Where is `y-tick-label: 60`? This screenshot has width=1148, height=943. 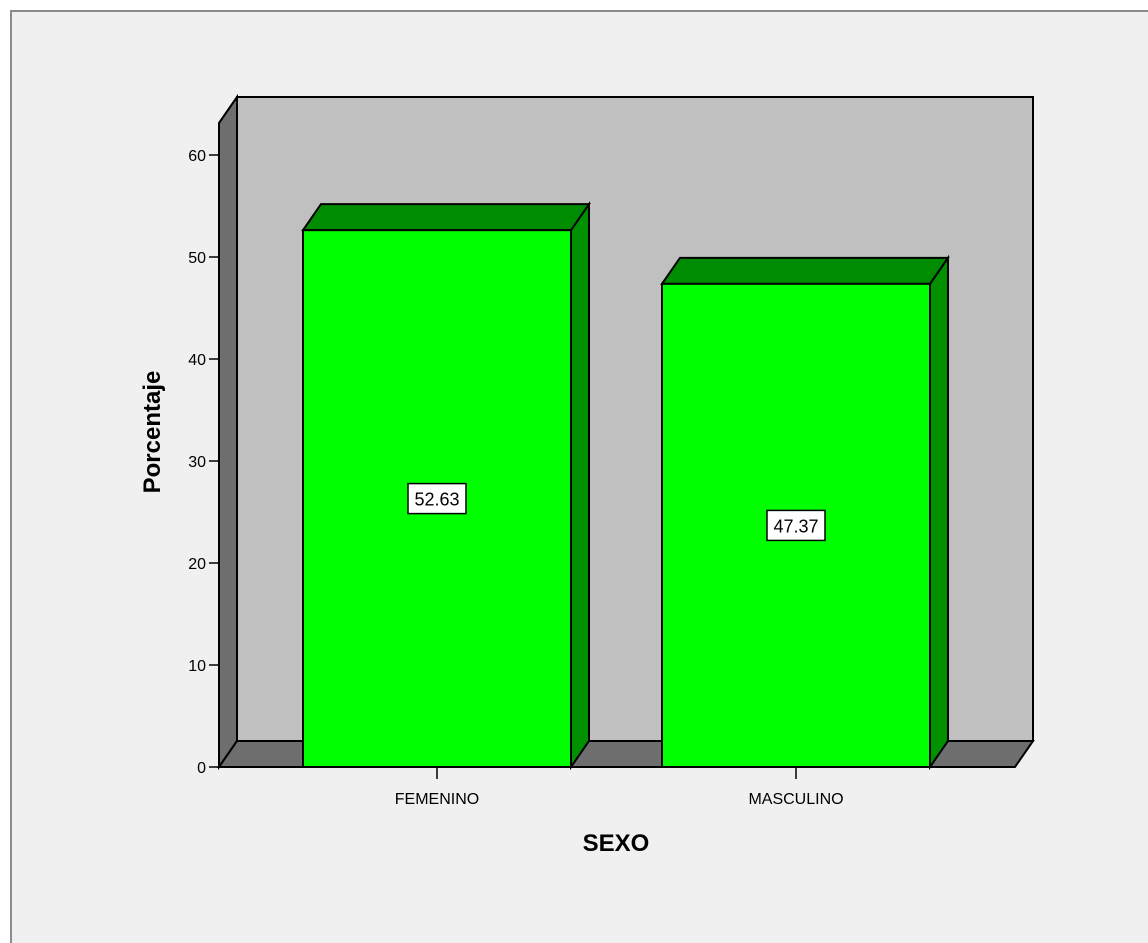 y-tick-label: 60 is located at coordinates (197, 156).